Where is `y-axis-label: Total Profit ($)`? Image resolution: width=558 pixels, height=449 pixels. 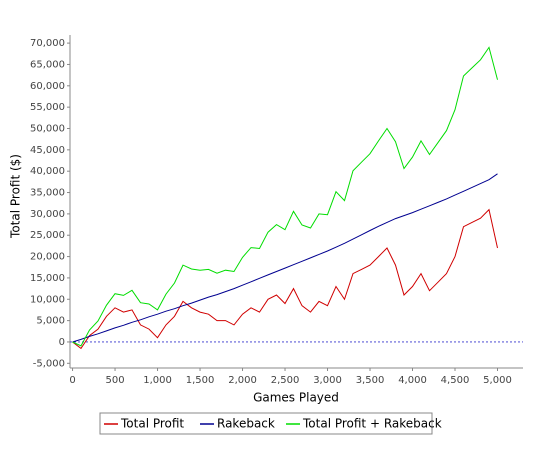 y-axis-label: Total Profit ($) is located at coordinates (16, 196).